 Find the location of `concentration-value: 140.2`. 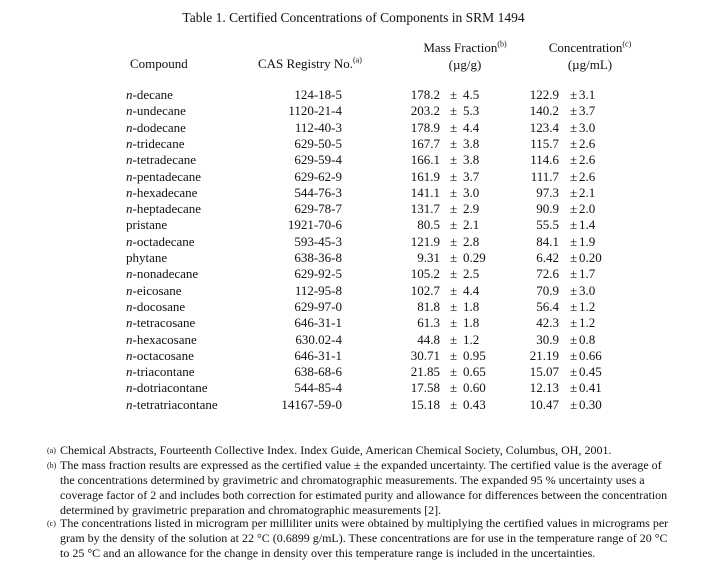

concentration-value: 140.2 is located at coordinates (544, 111).